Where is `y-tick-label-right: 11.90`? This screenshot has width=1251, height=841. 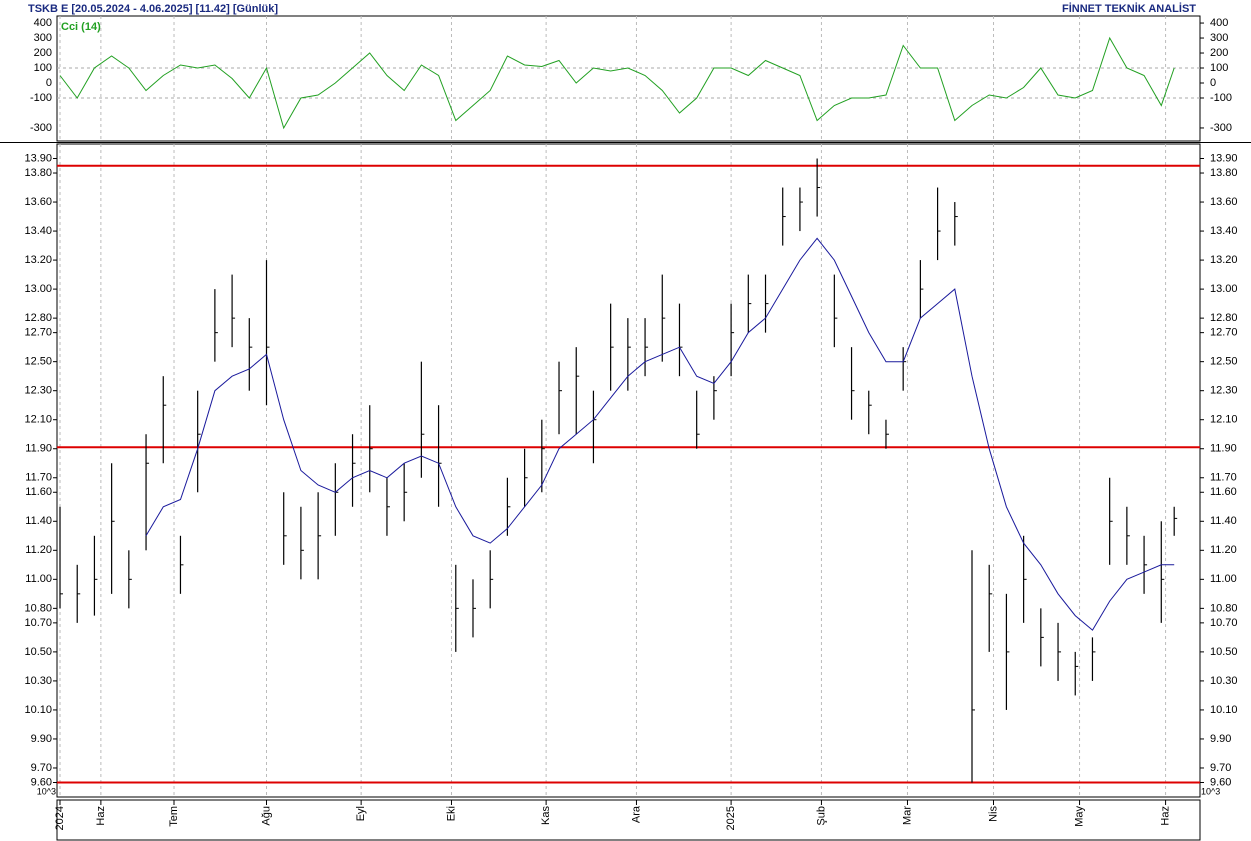 y-tick-label-right: 11.90 is located at coordinates (1223, 449).